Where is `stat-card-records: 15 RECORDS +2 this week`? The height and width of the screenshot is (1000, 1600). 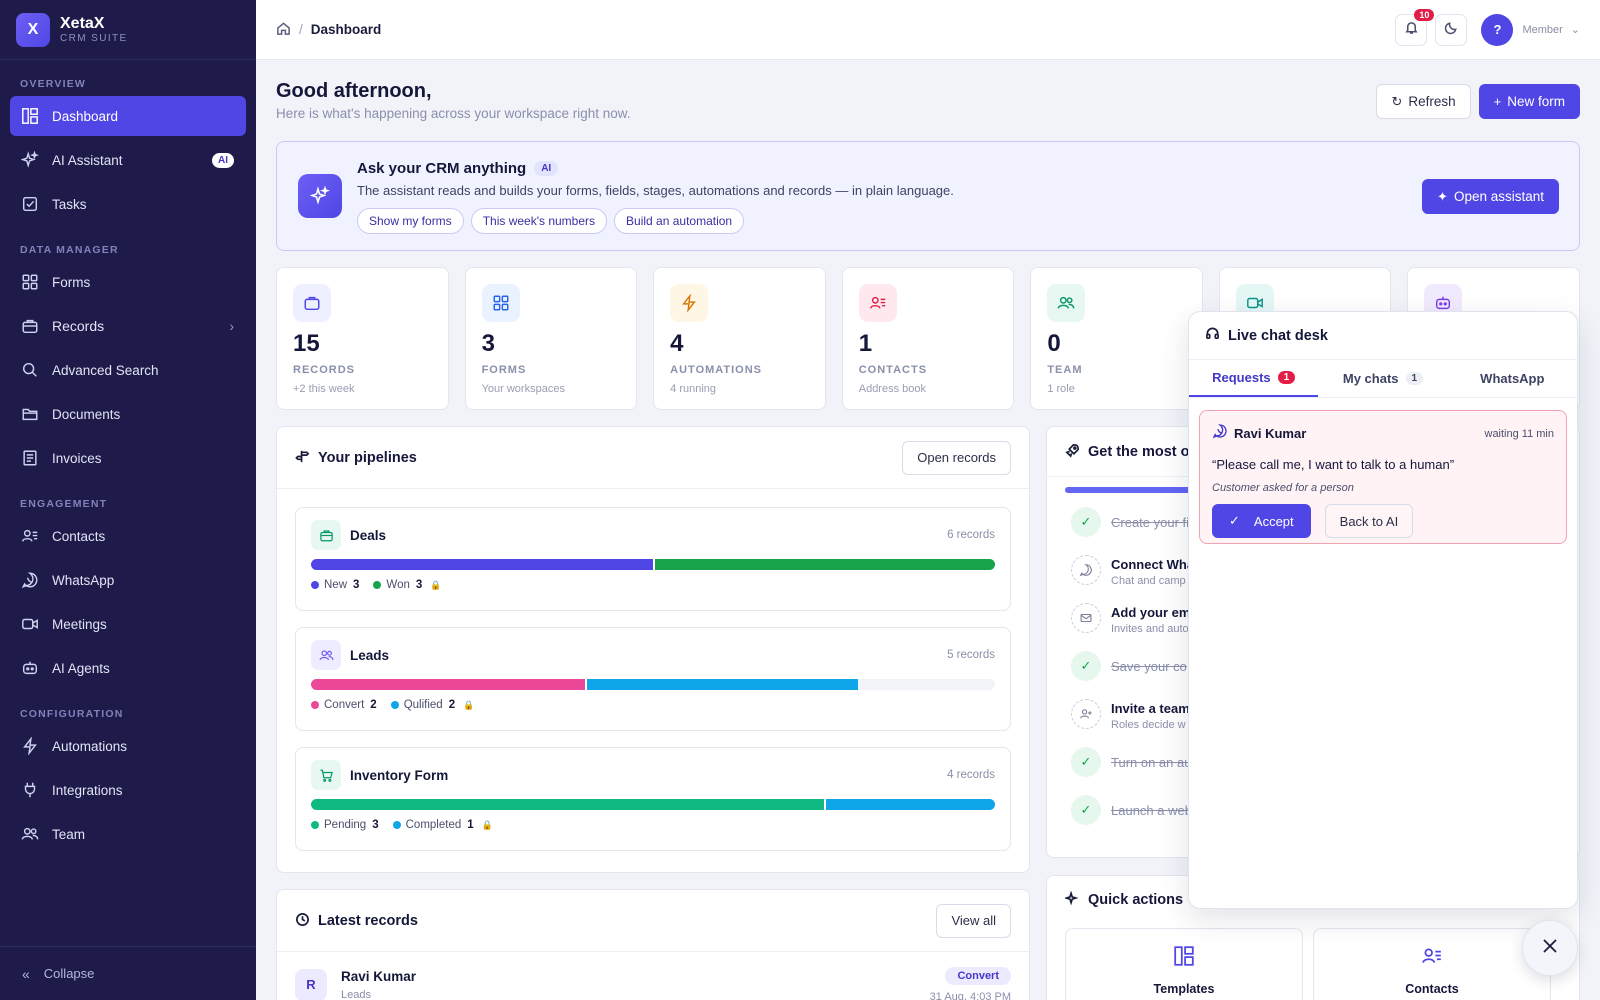 stat-card-records: 15 RECORDS +2 this week is located at coordinates (362, 338).